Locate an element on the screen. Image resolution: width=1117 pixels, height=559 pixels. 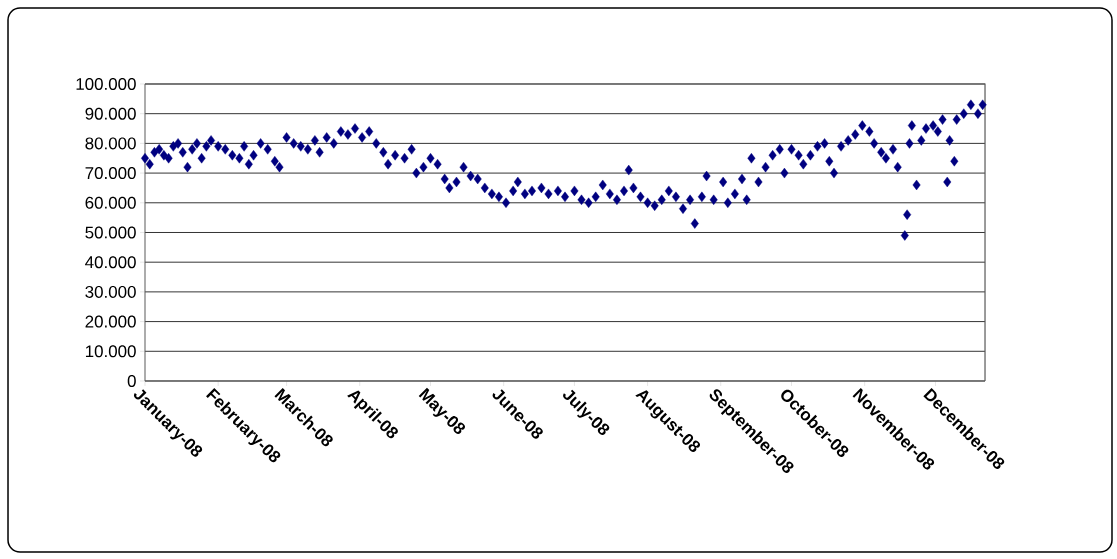
y-tick-label: 70.000 is located at coordinates (110, 173).